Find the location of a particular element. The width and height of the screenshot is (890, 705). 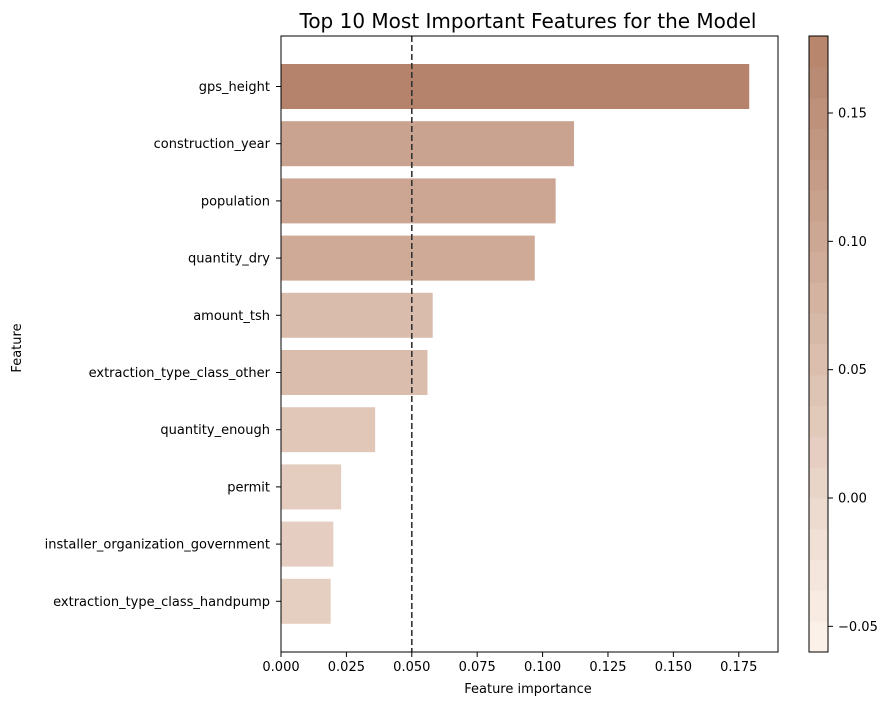

x-tick-label: 0.075 is located at coordinates (477, 667).